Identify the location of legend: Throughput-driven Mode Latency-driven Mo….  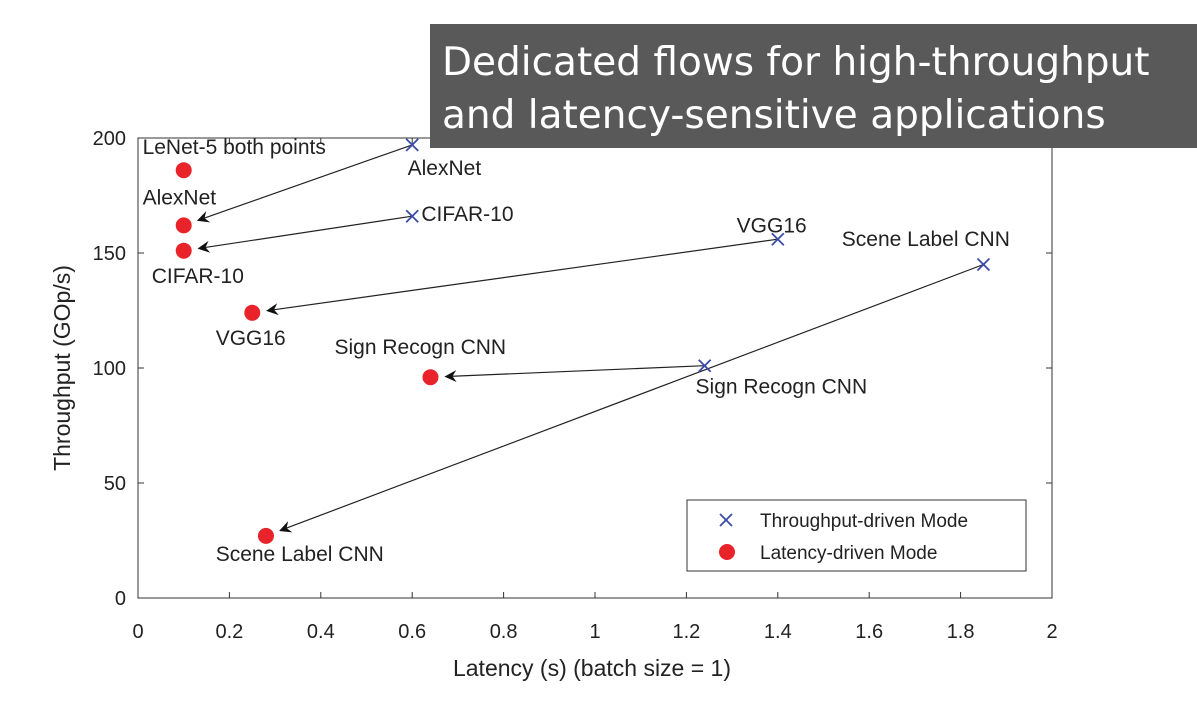
(856, 535).